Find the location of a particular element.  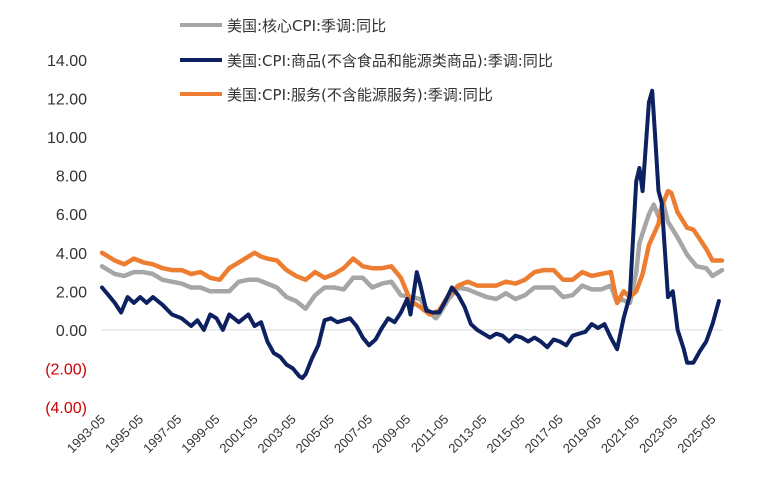

x-tick-label: 2019-05 is located at coordinates (582, 434).